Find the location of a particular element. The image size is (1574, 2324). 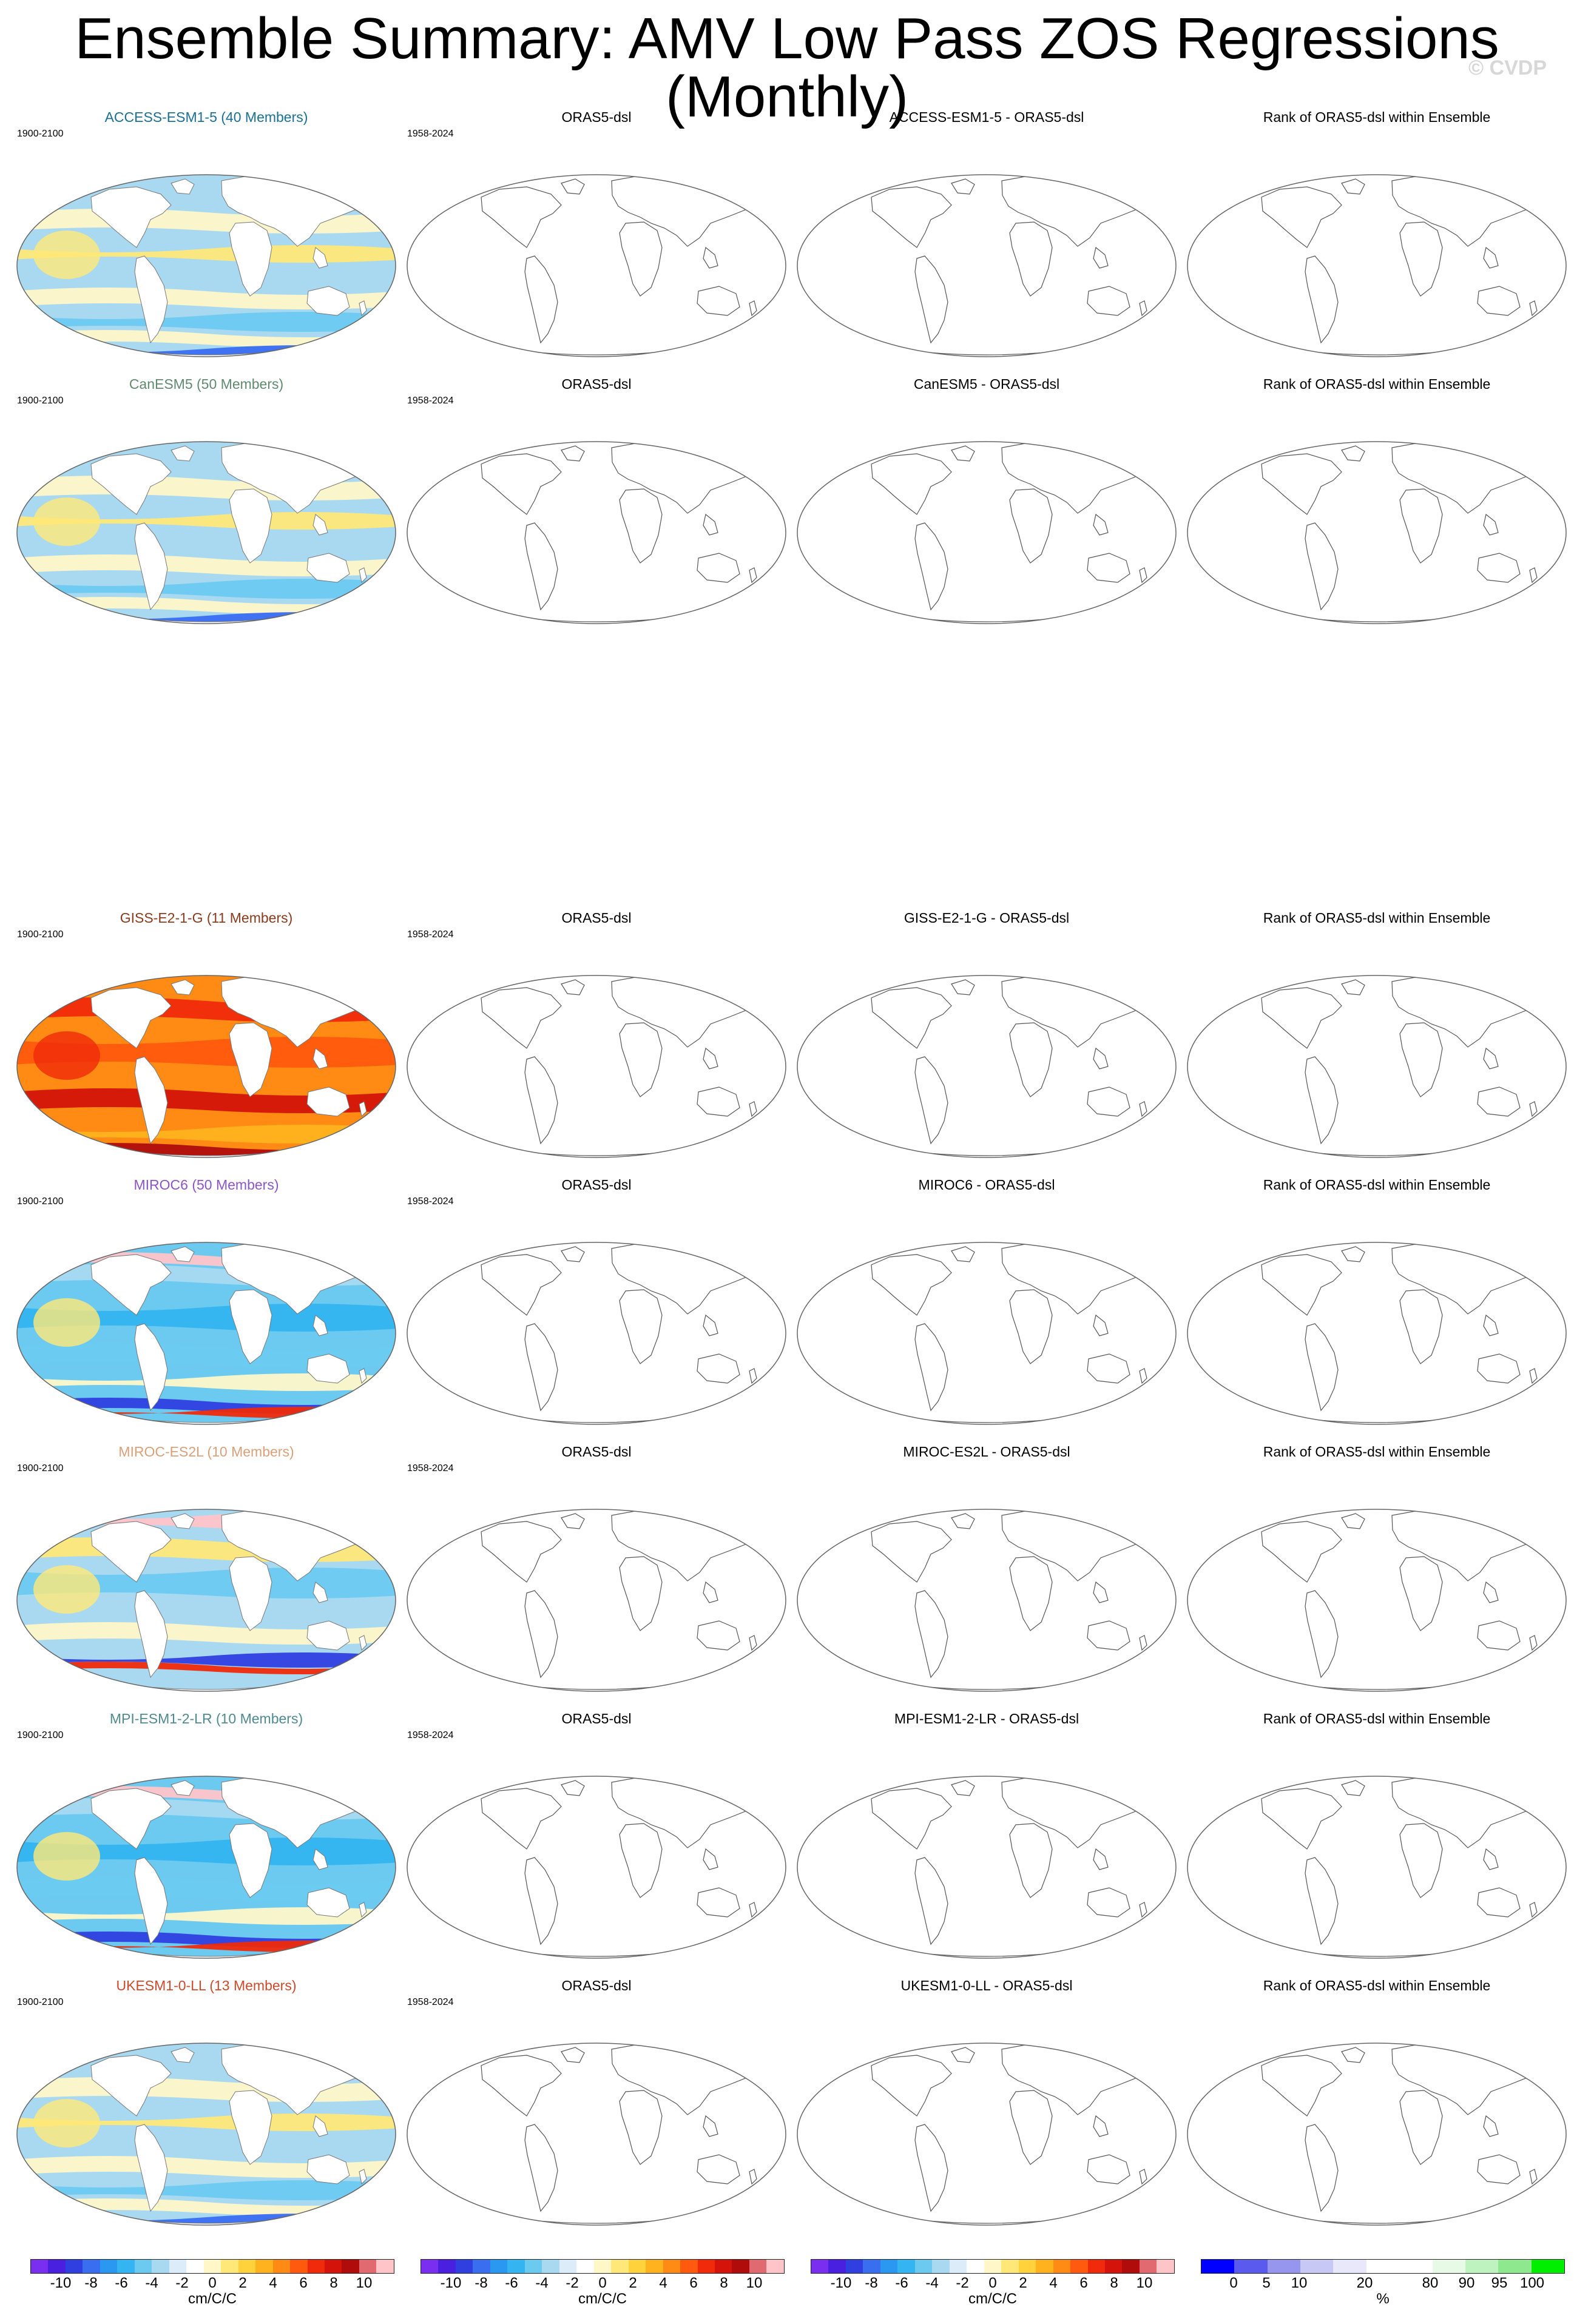

panel-title: ACCESS-ESM1-5 (40 Members) is located at coordinates (206, 117).